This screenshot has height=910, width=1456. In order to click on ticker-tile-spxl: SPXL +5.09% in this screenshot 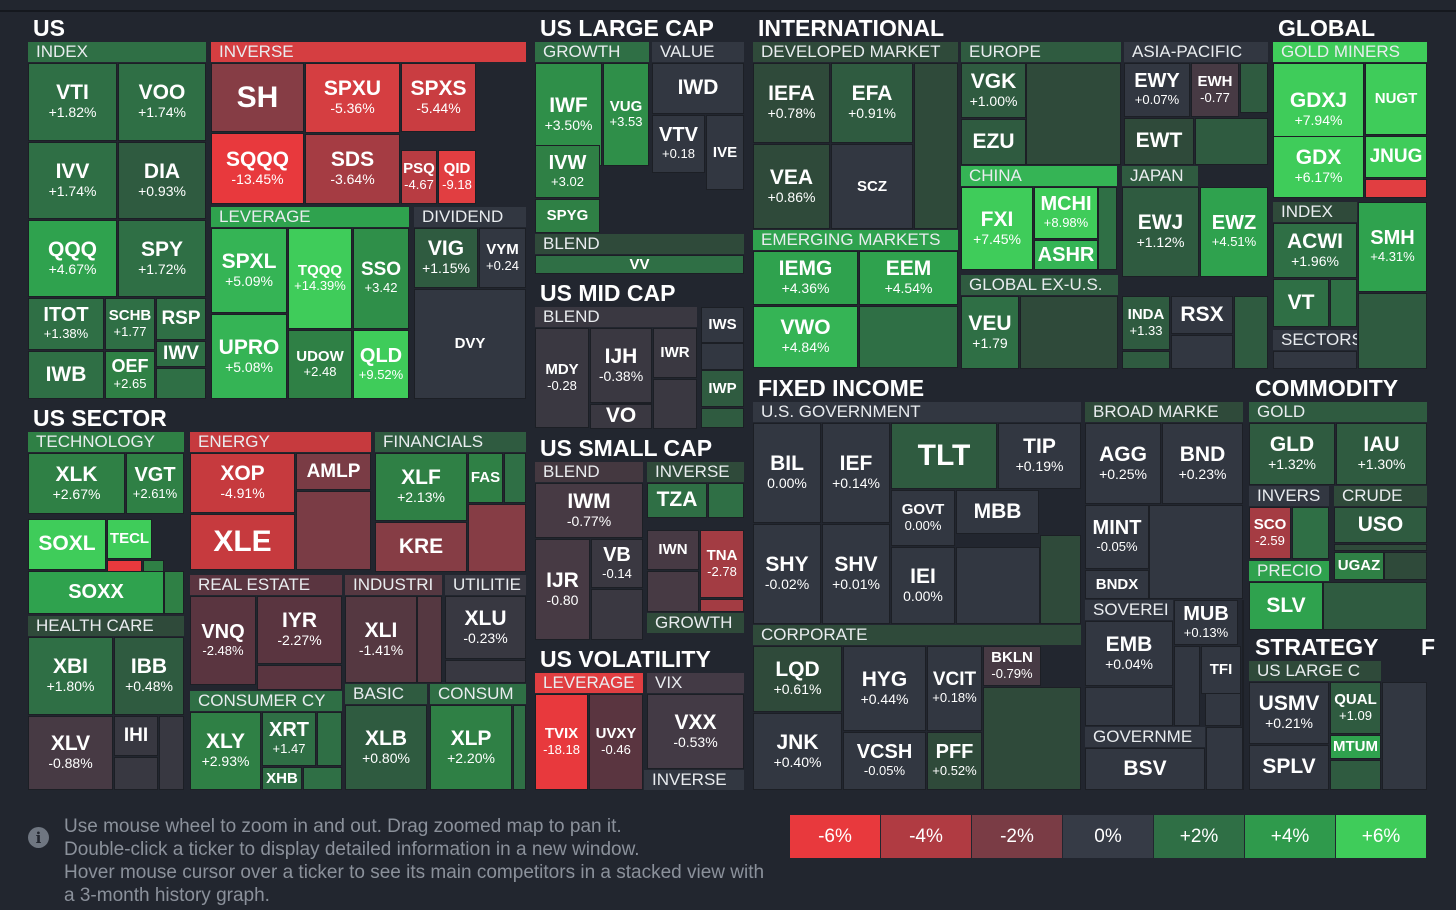, I will do `click(249, 270)`.